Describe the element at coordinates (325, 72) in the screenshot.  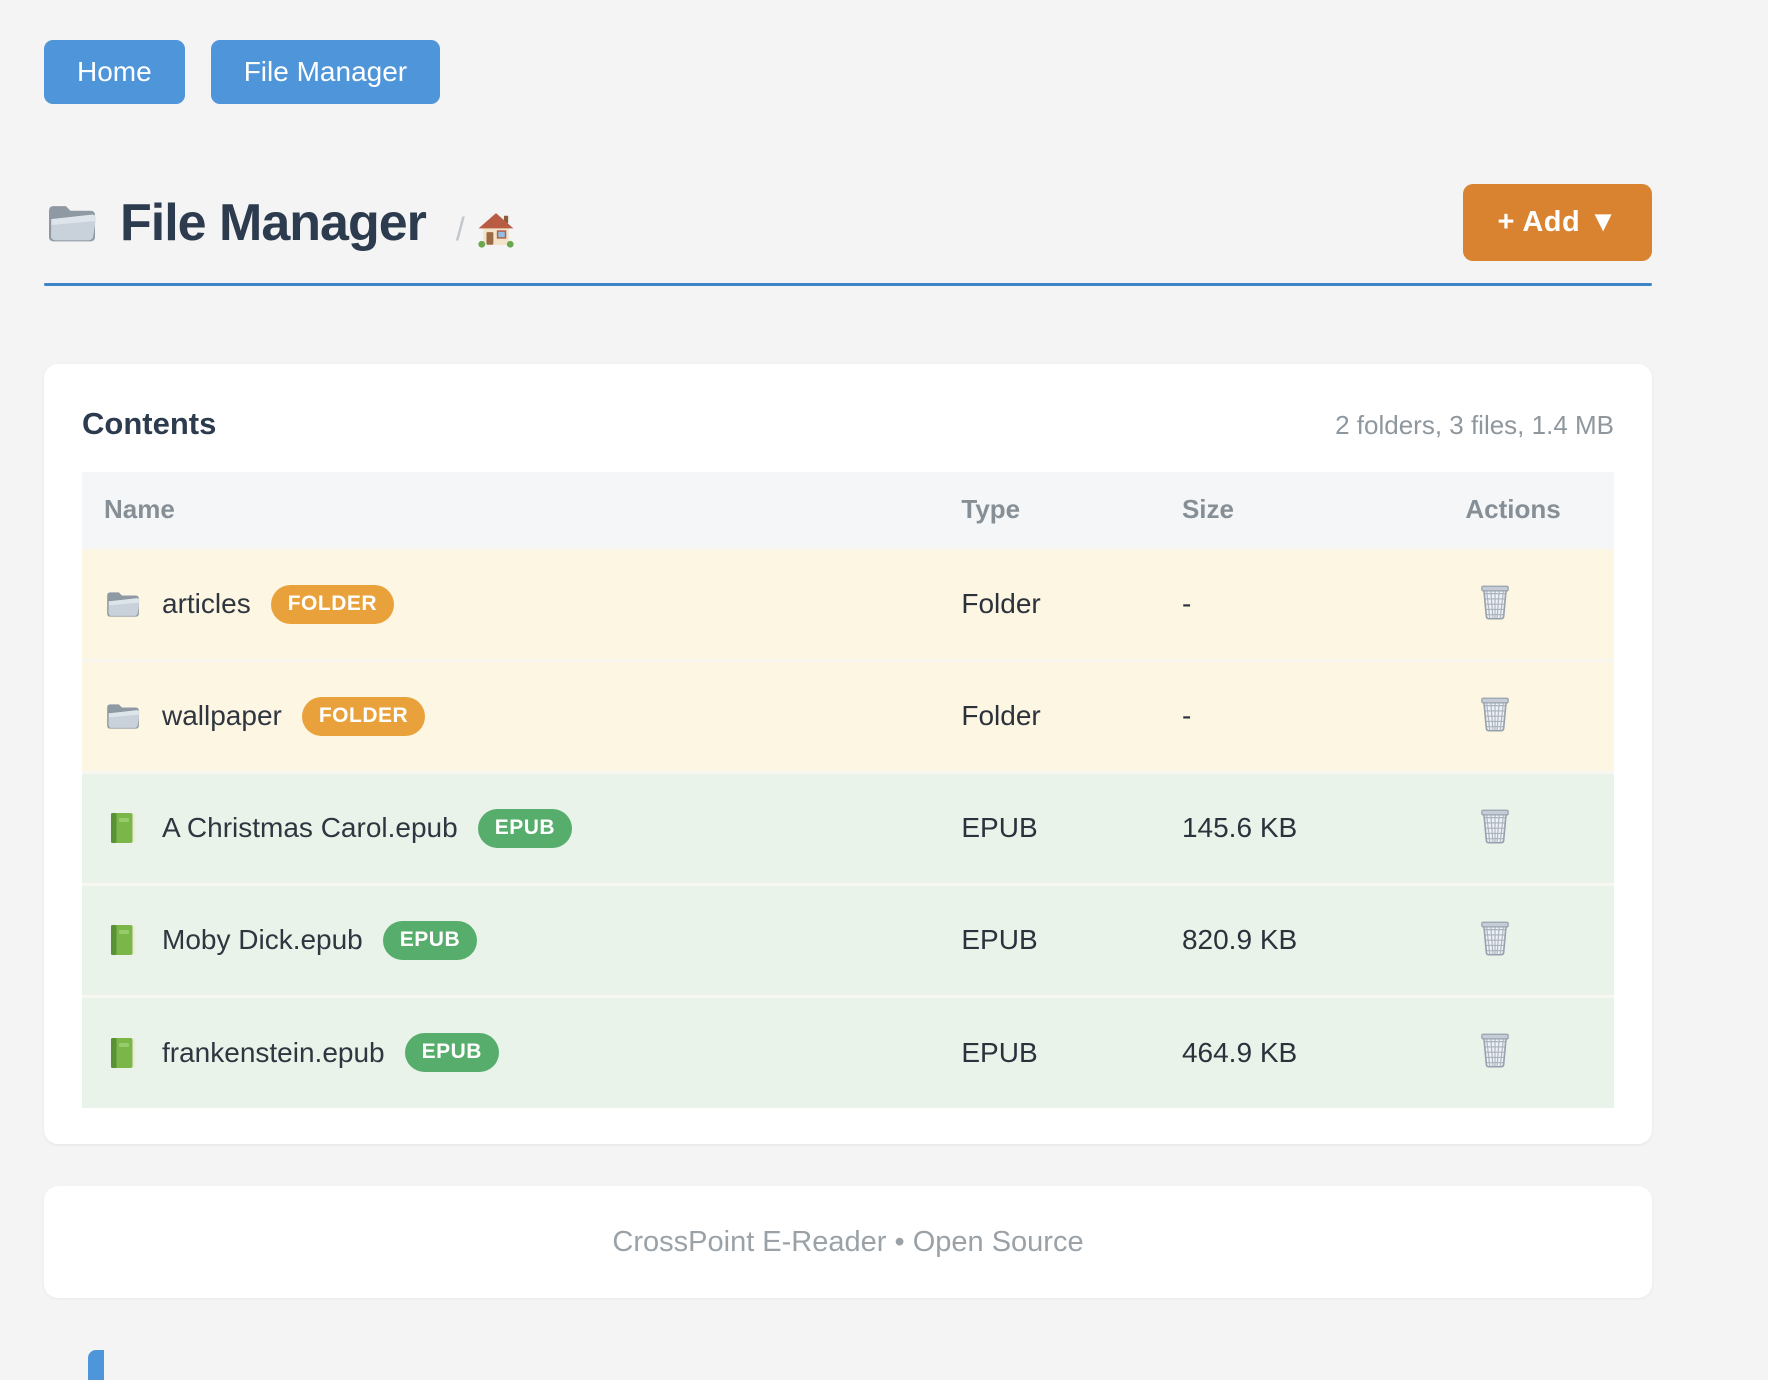
I see `nav-button-file-manager: File Manager` at that location.